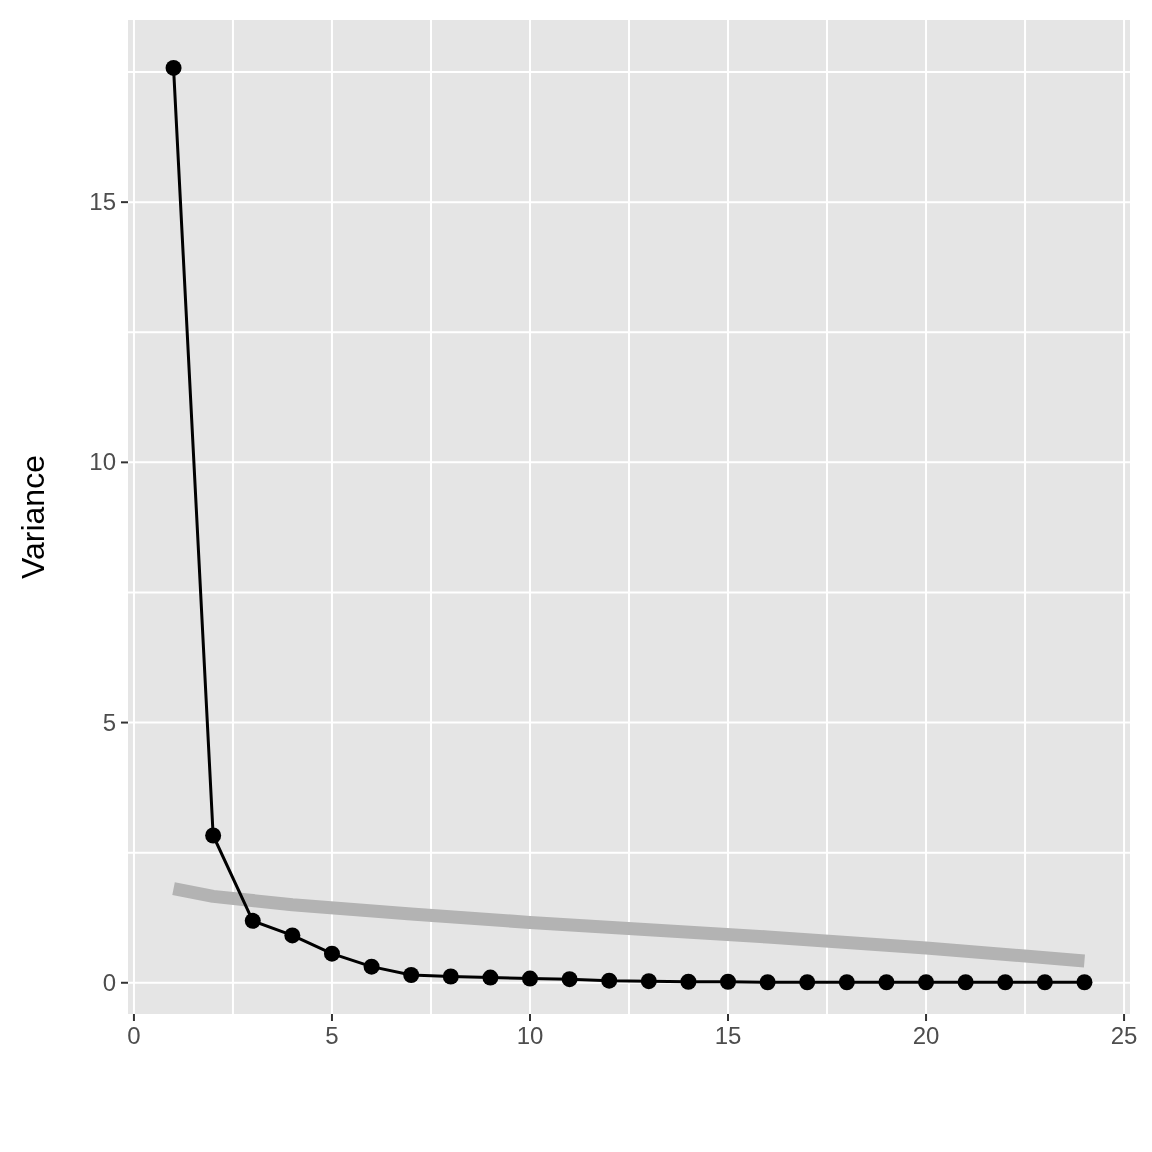 Image resolution: width=1152 pixels, height=1152 pixels. Describe the element at coordinates (530, 1035) in the screenshot. I see `x-tick-label: 10` at that location.